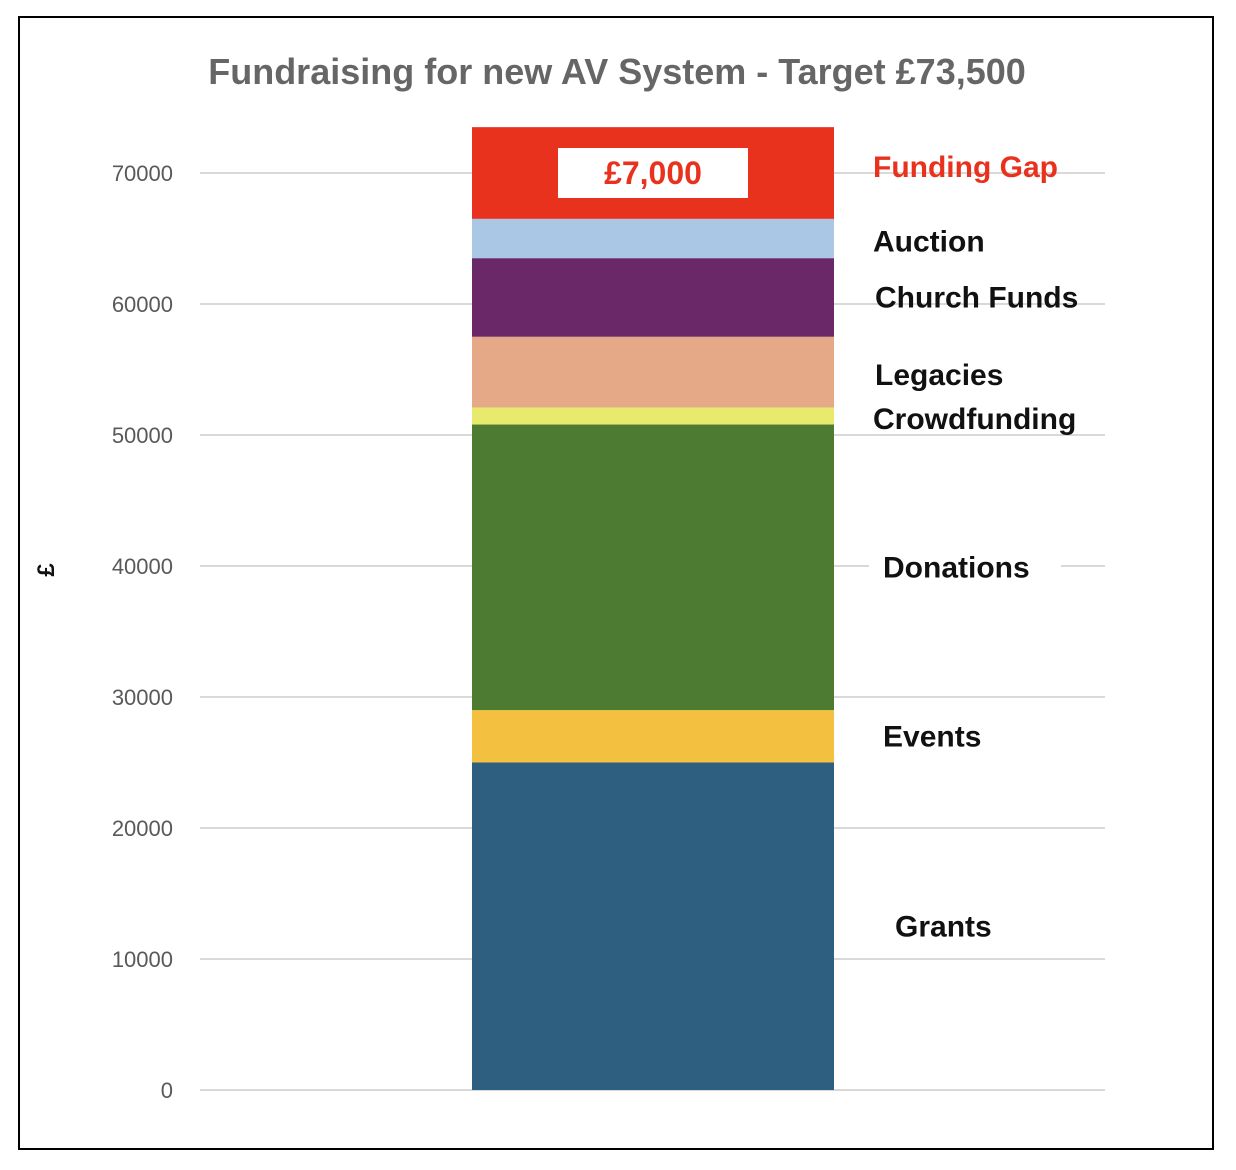 This screenshot has width=1236, height=1170. I want to click on bar-segment-auction, so click(653, 238).